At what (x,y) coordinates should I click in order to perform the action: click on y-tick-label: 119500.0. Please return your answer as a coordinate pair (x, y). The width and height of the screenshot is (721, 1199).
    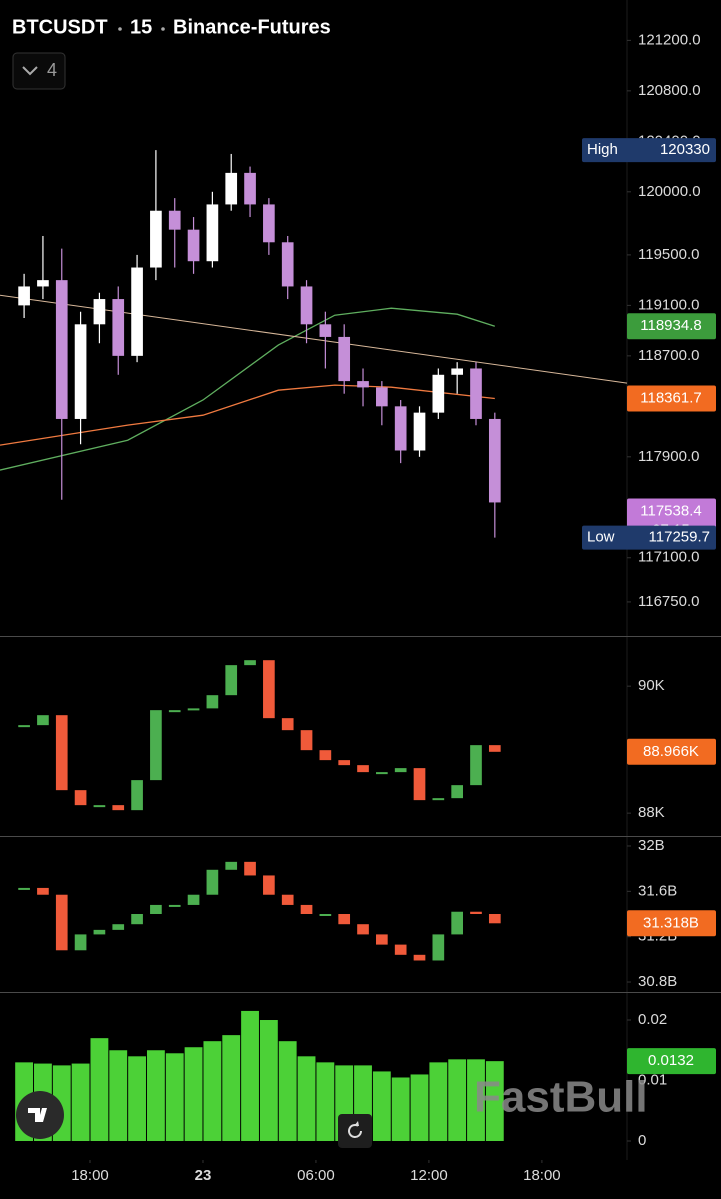
    Looking at the image, I should click on (668, 254).